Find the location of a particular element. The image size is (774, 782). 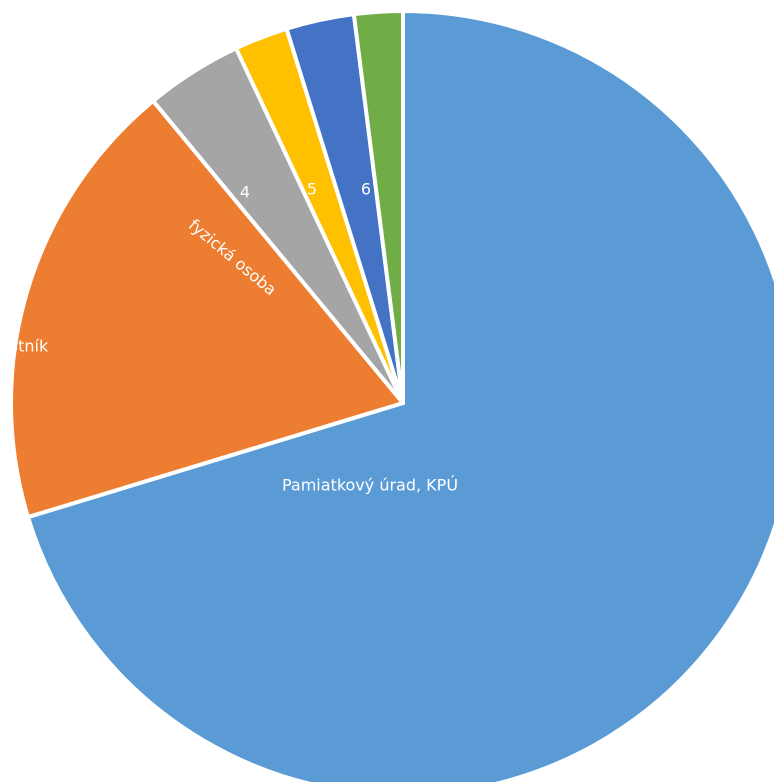

slice-label: 5 is located at coordinates (312, 189).